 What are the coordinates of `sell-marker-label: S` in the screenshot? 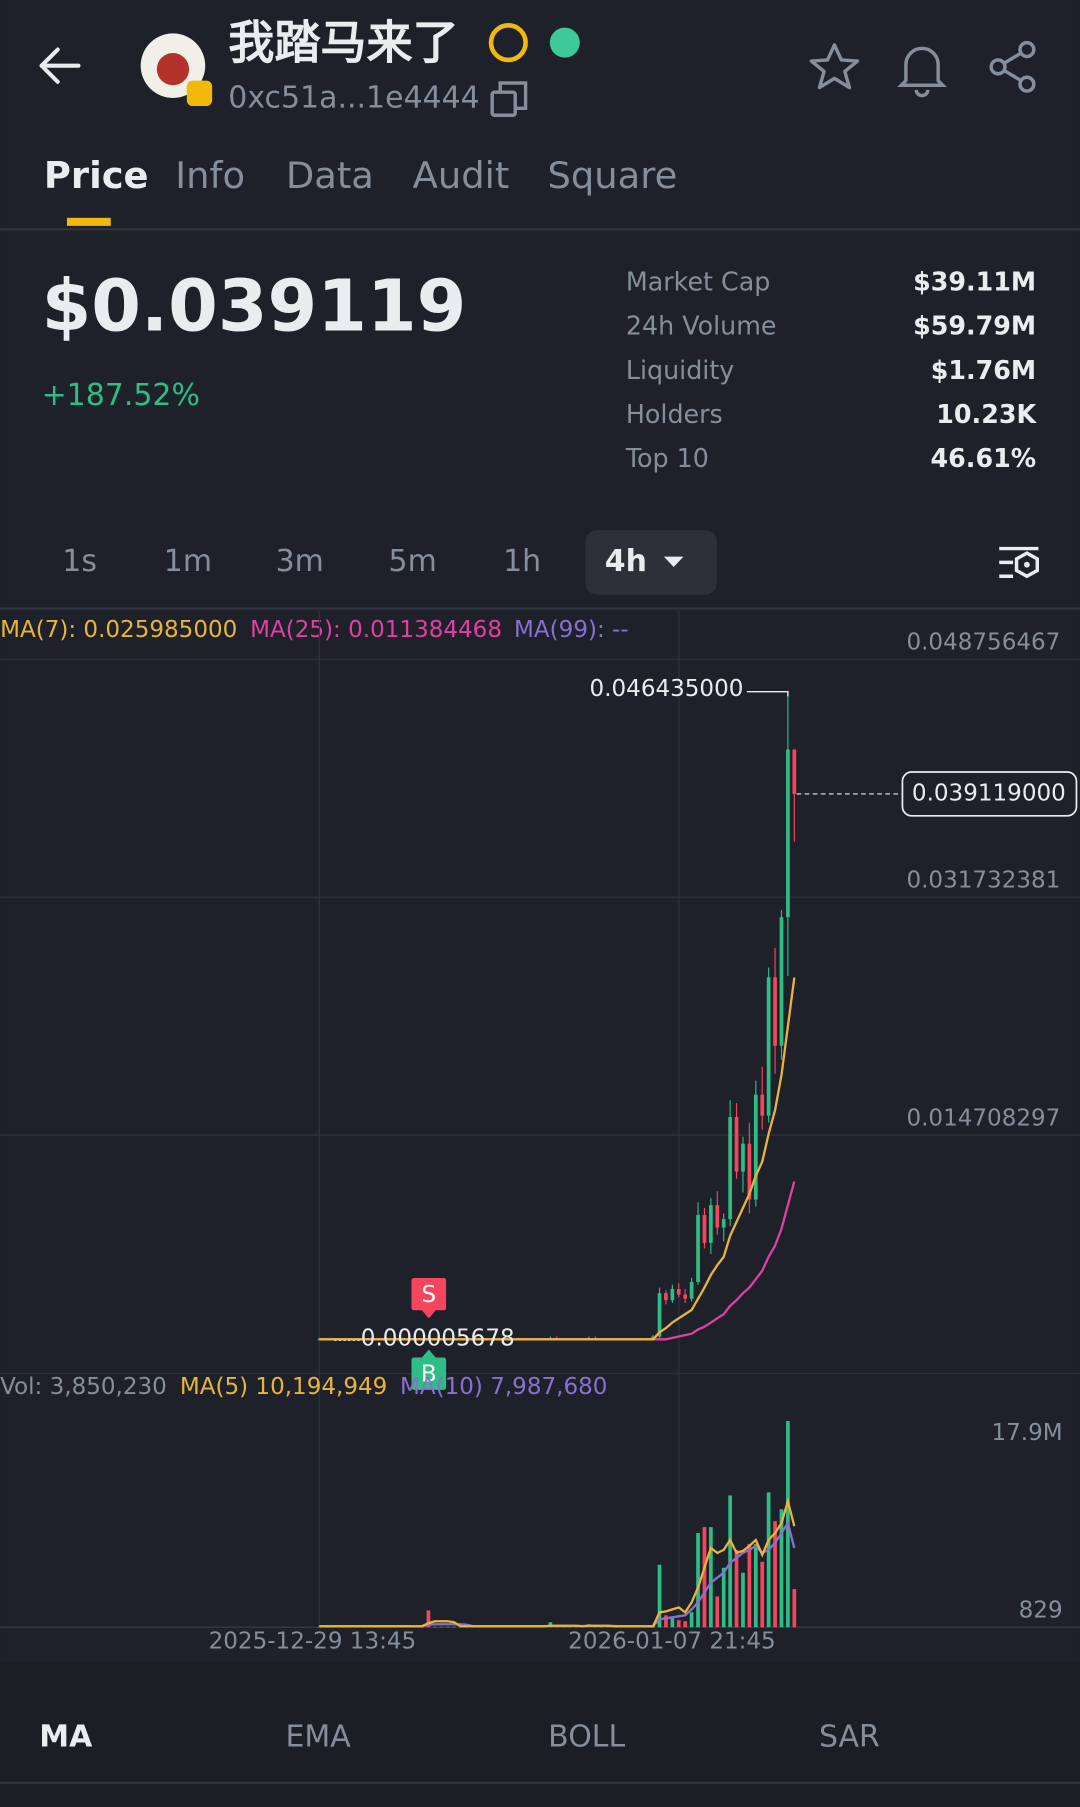 It's located at (428, 1295).